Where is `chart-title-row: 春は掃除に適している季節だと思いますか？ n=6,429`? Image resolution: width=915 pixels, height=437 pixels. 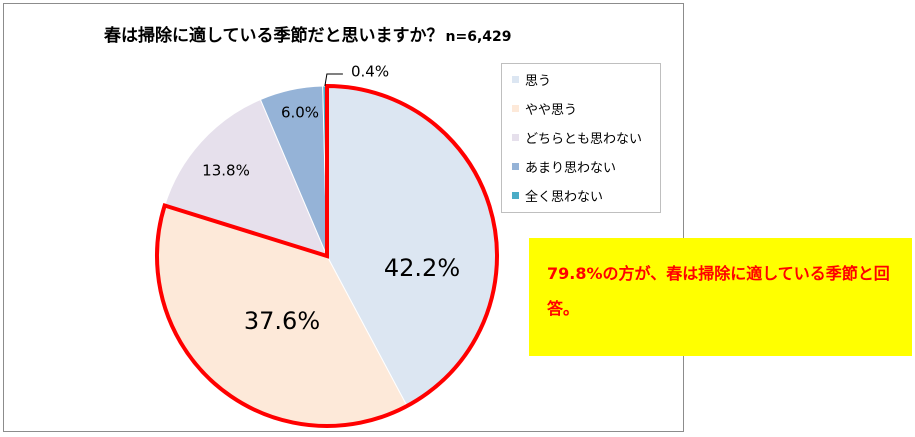
chart-title-row: 春は掃除に適している季節だと思いますか？ n=6,429 is located at coordinates (307, 33).